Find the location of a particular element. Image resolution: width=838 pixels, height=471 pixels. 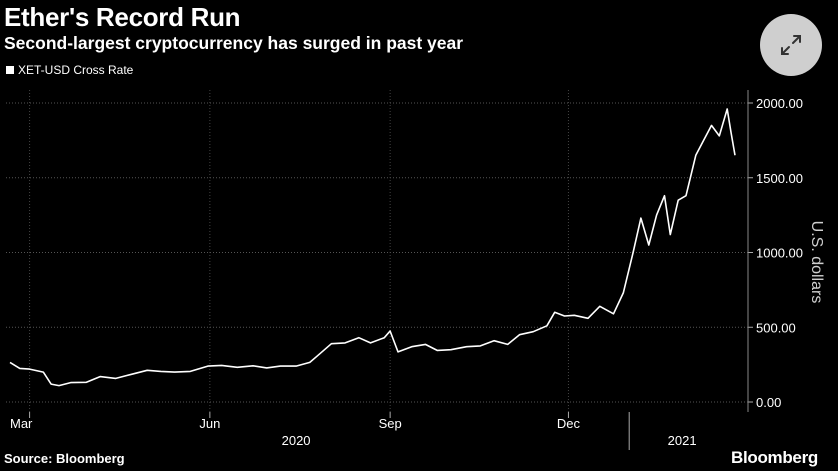

year-label: 2021 is located at coordinates (682, 440).